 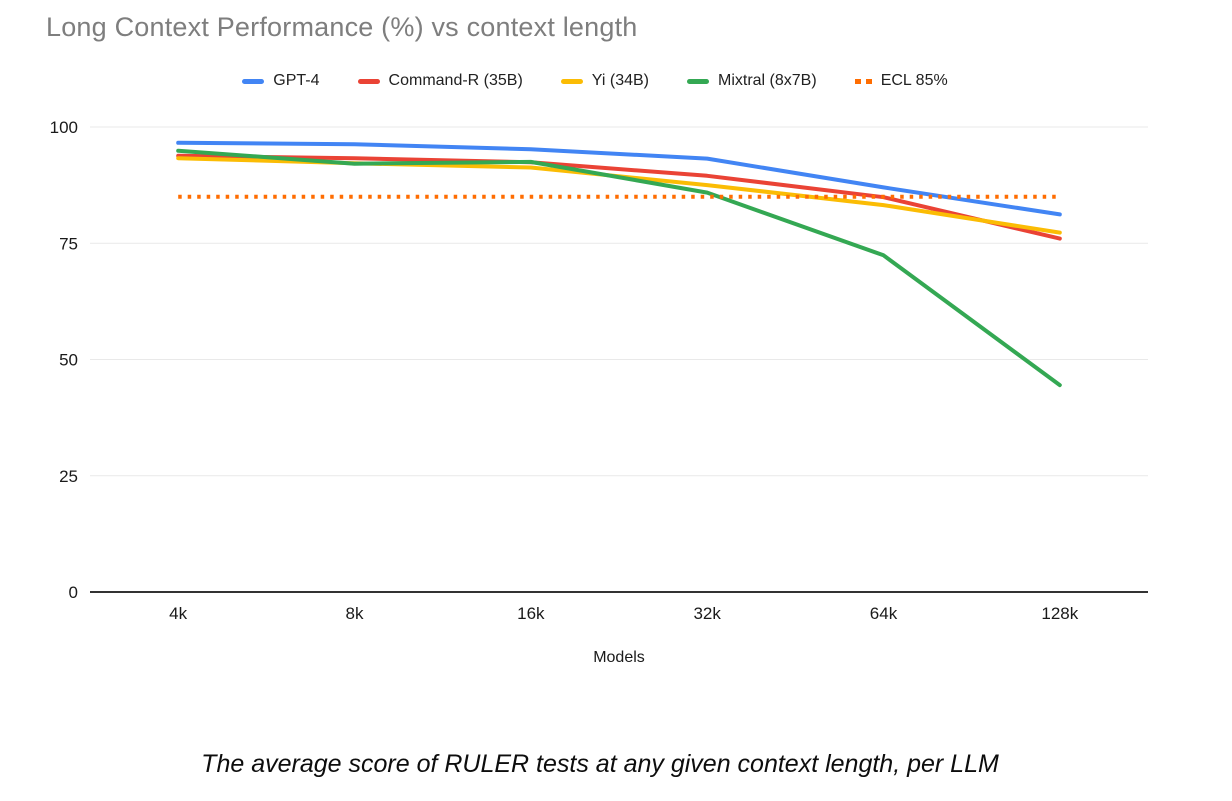 I want to click on legend-item-command-r: Command-R (35B), so click(x=440, y=81).